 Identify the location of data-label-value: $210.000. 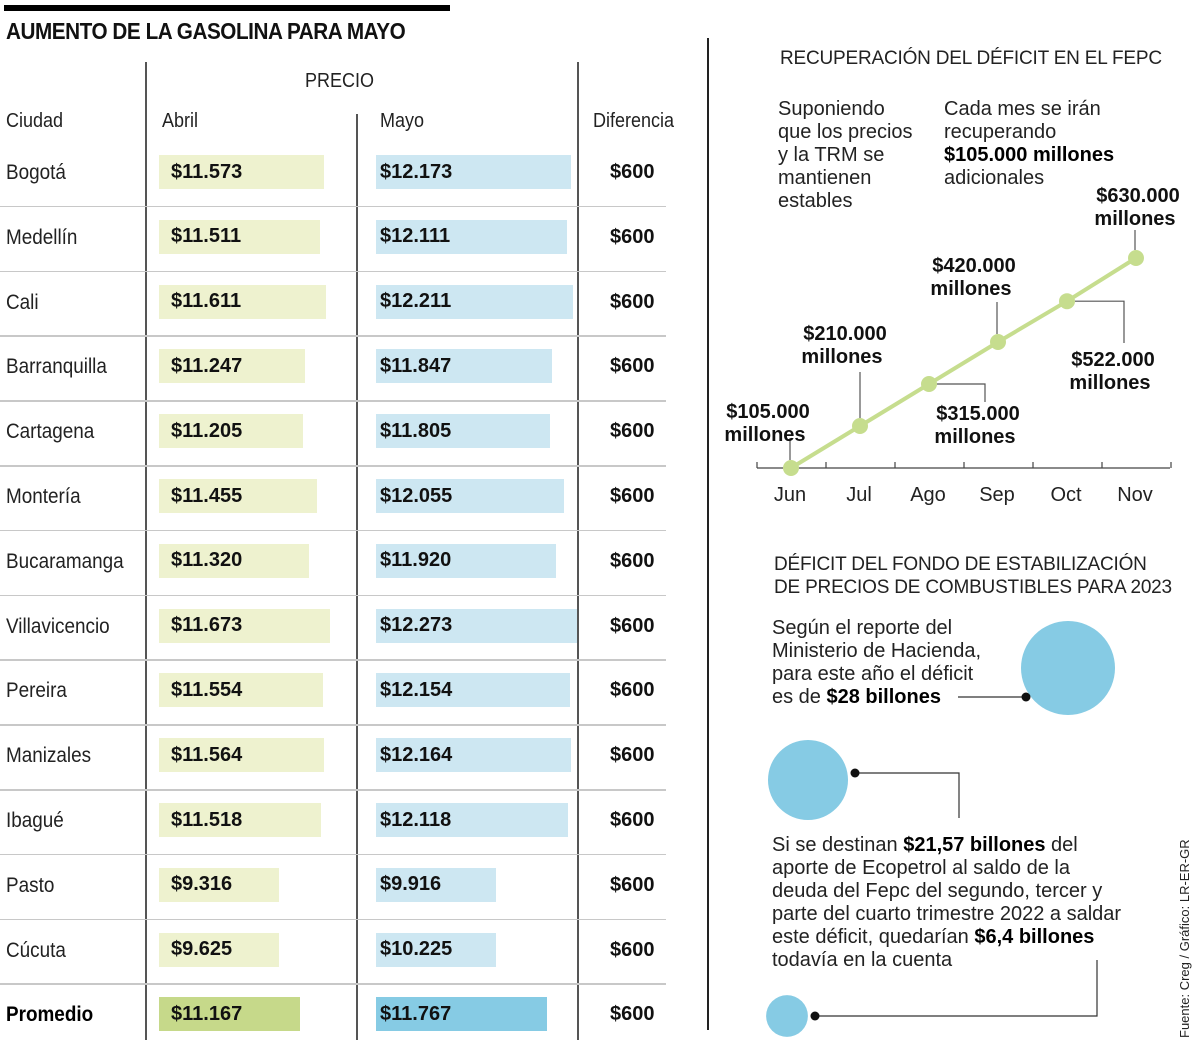
(844, 334).